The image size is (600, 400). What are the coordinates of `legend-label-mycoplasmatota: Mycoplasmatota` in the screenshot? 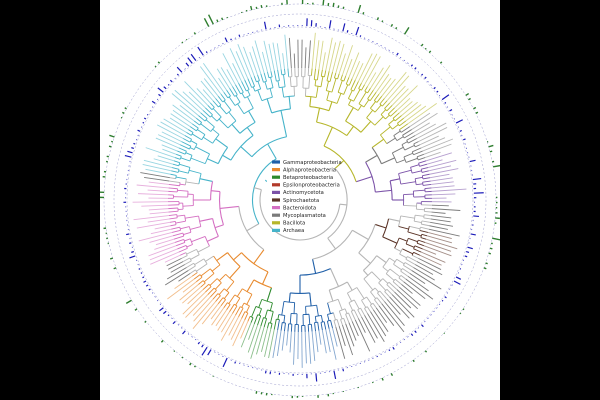 It's located at (304, 216).